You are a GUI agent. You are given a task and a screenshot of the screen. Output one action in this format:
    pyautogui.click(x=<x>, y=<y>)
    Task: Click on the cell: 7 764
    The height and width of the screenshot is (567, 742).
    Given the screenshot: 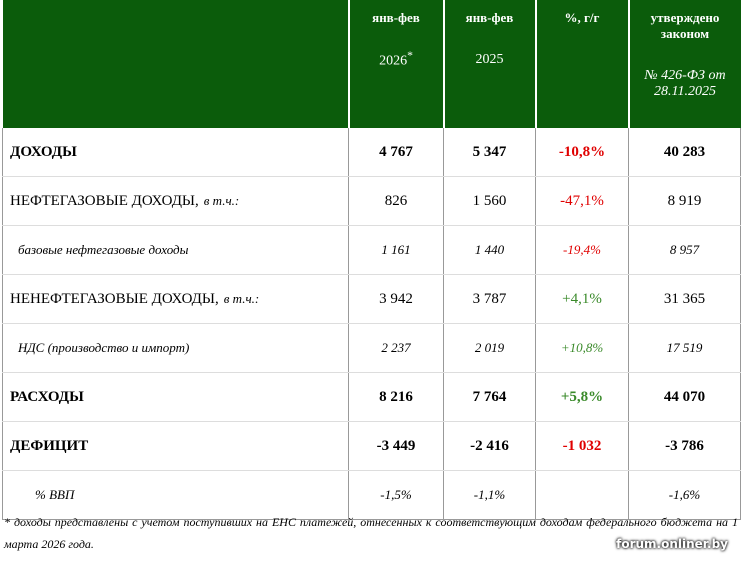 What is the action you would take?
    pyautogui.click(x=489, y=397)
    